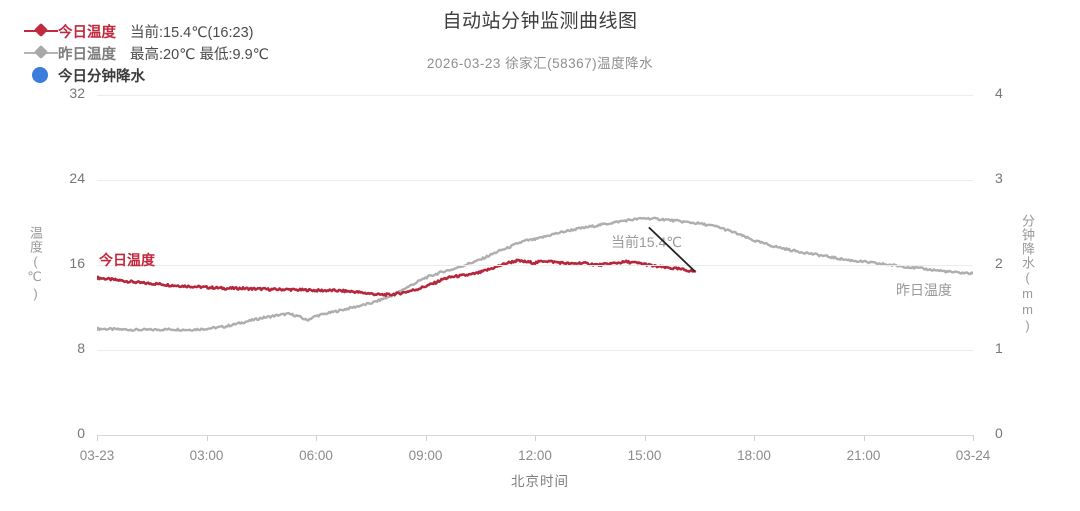  I want to click on legend-item-today-temp: 今日温度 当前:15.4℃(16:23), so click(146, 31).